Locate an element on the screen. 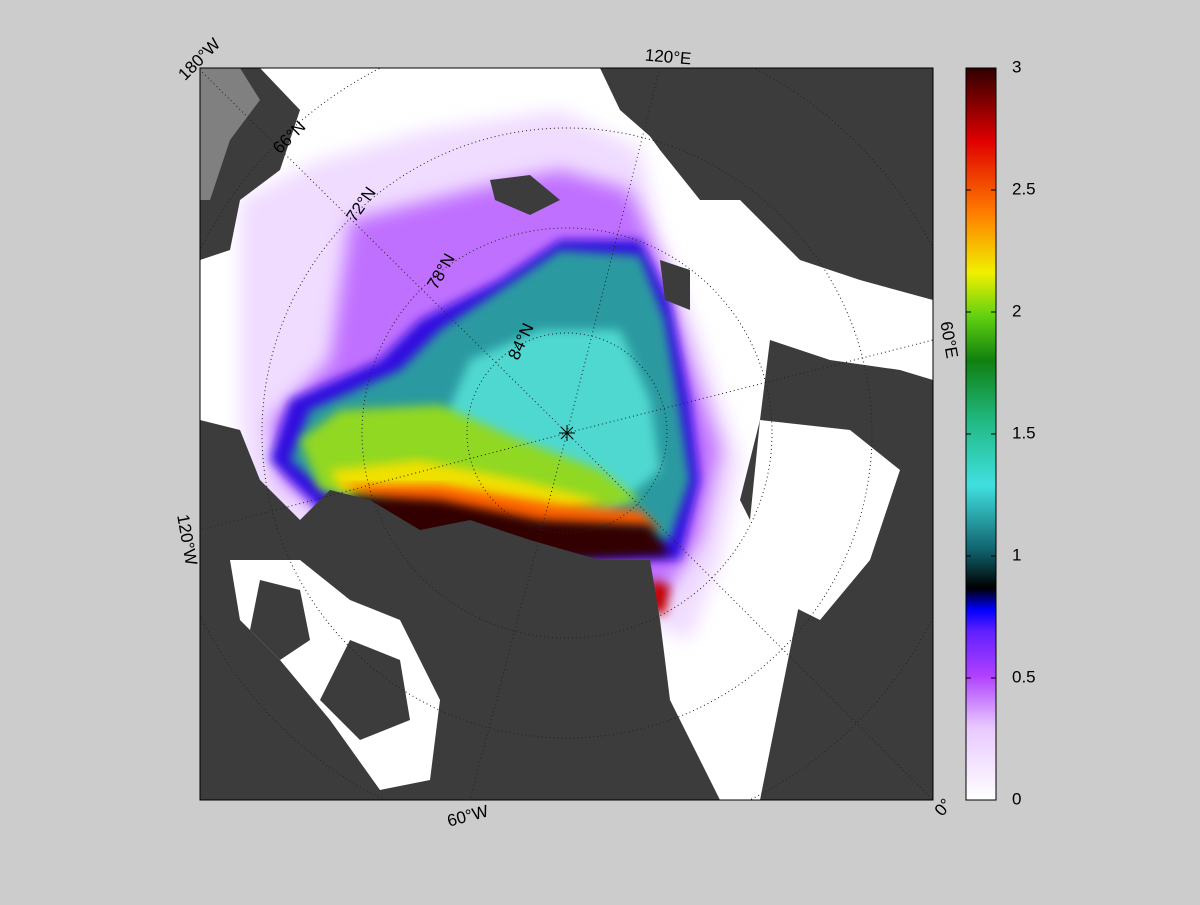 The width and height of the screenshot is (1200, 905). colorbar-tick-label: 0.5 is located at coordinates (1024, 676).